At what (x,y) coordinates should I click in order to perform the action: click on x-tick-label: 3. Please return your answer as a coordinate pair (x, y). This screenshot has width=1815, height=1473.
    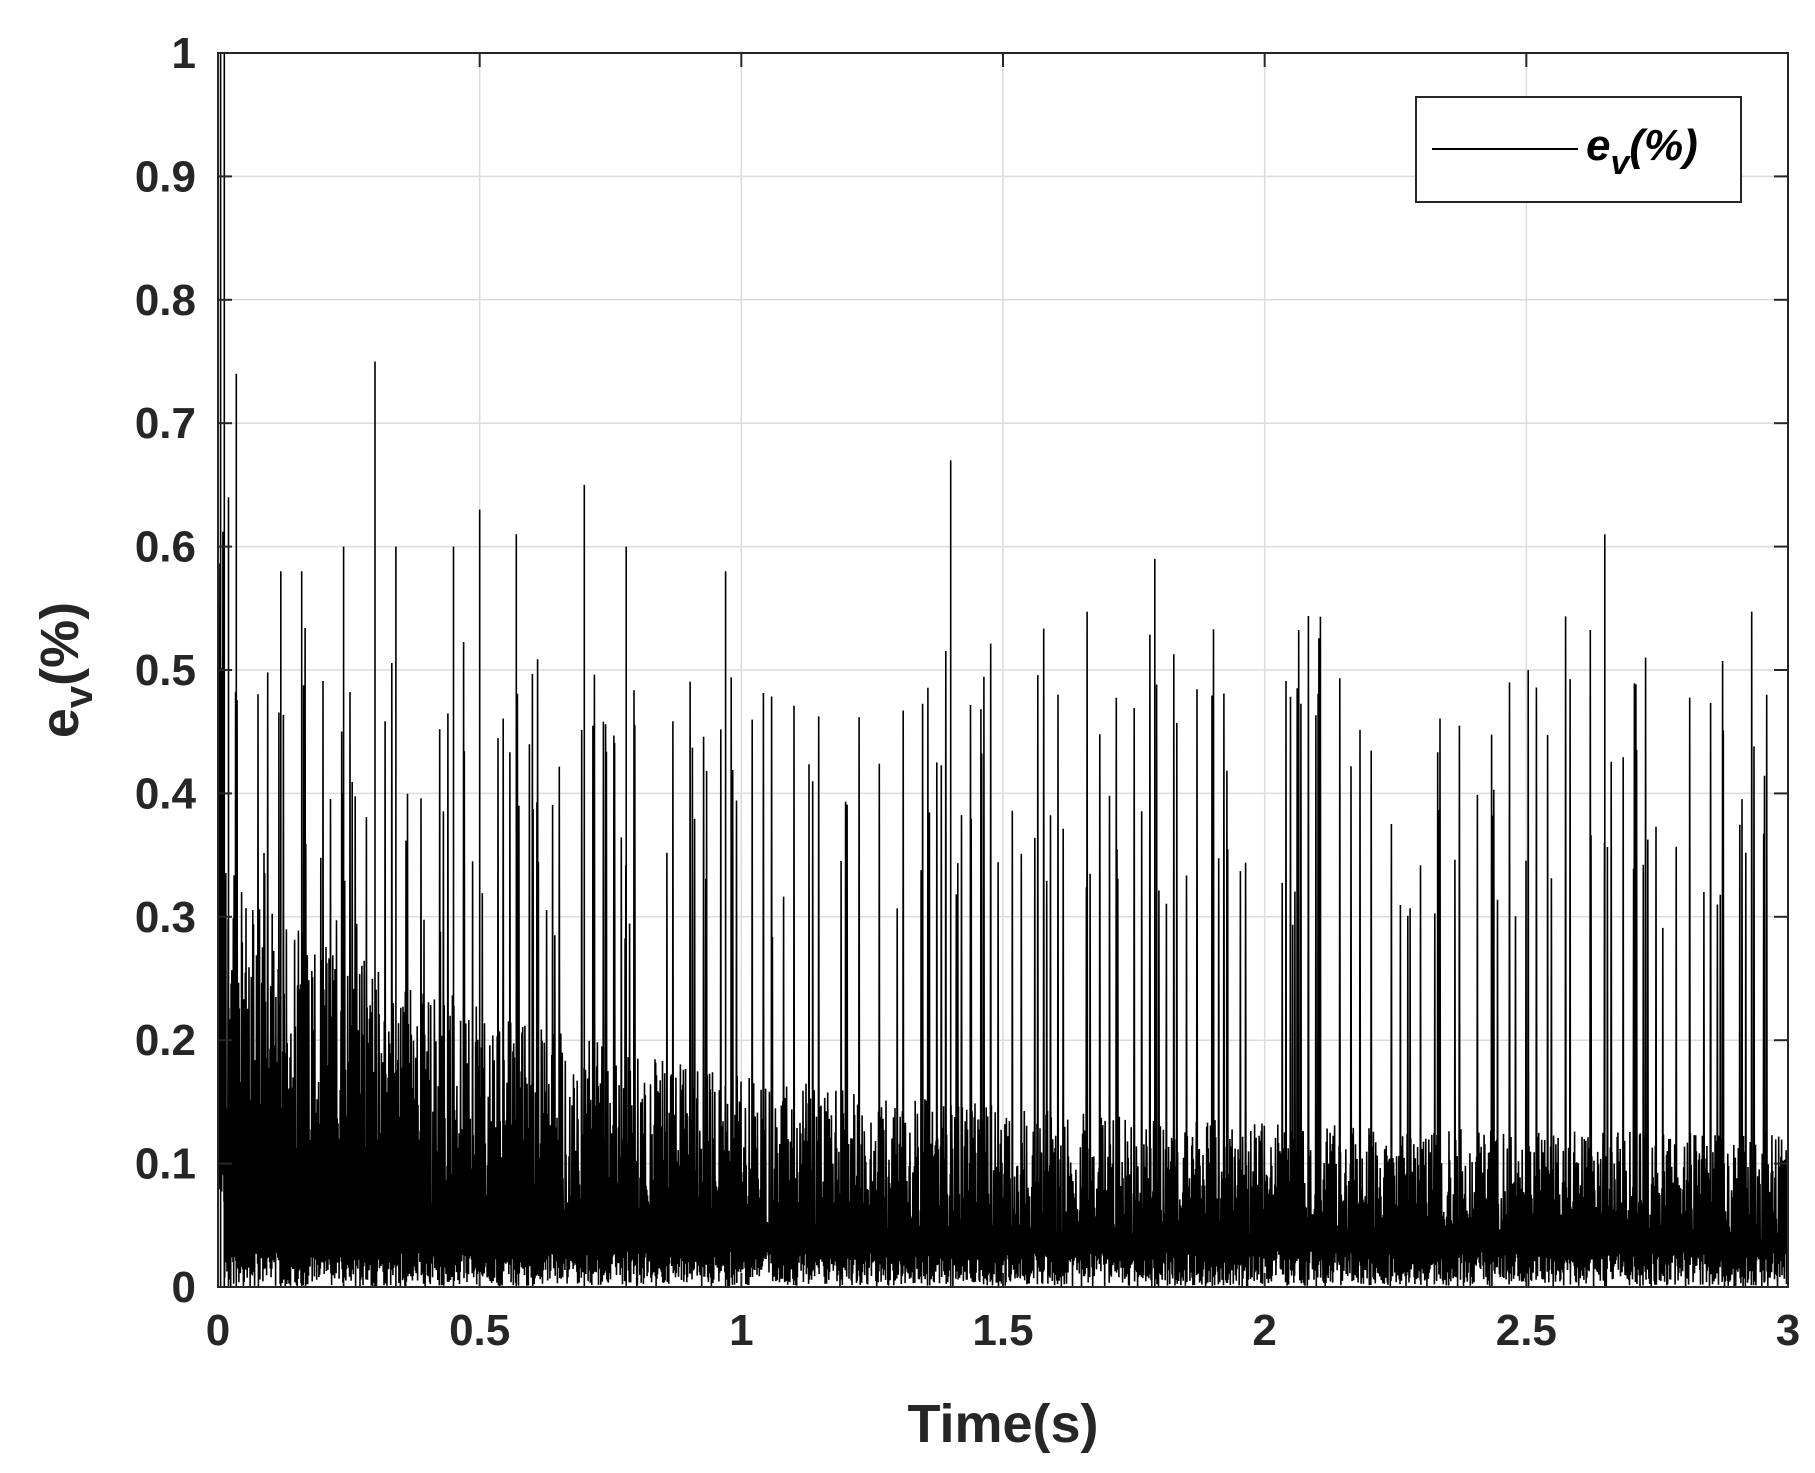
    Looking at the image, I should click on (1788, 1330).